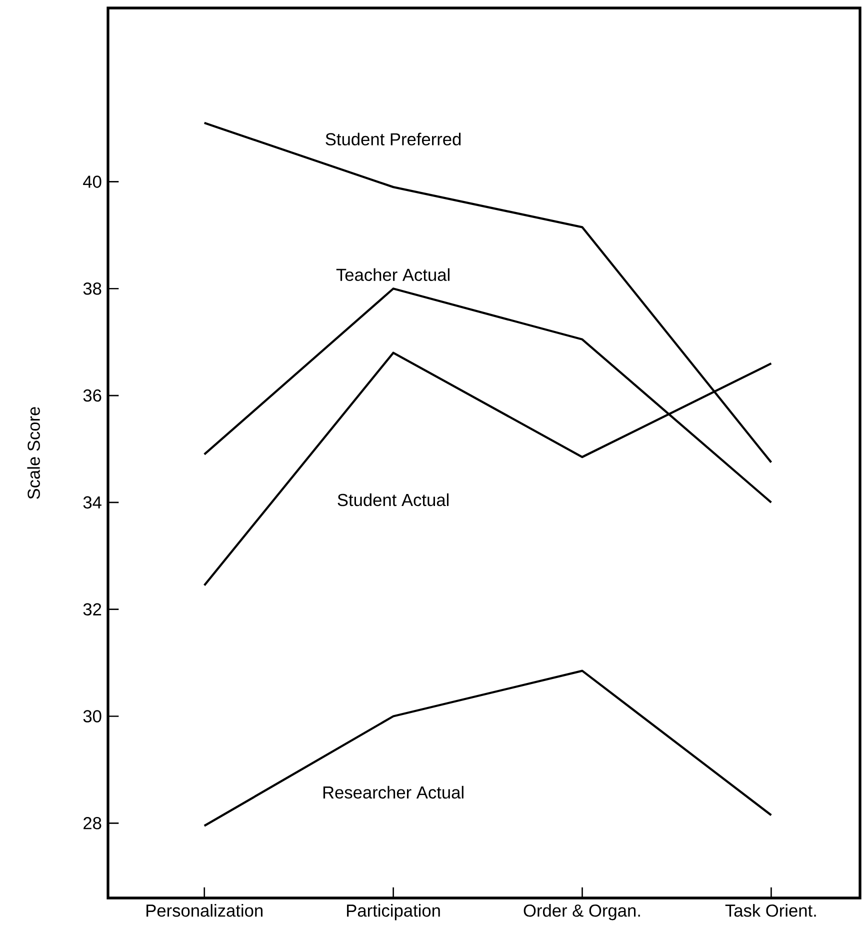 The image size is (862, 926). I want to click on series-label: Student Preferred, so click(393, 139).